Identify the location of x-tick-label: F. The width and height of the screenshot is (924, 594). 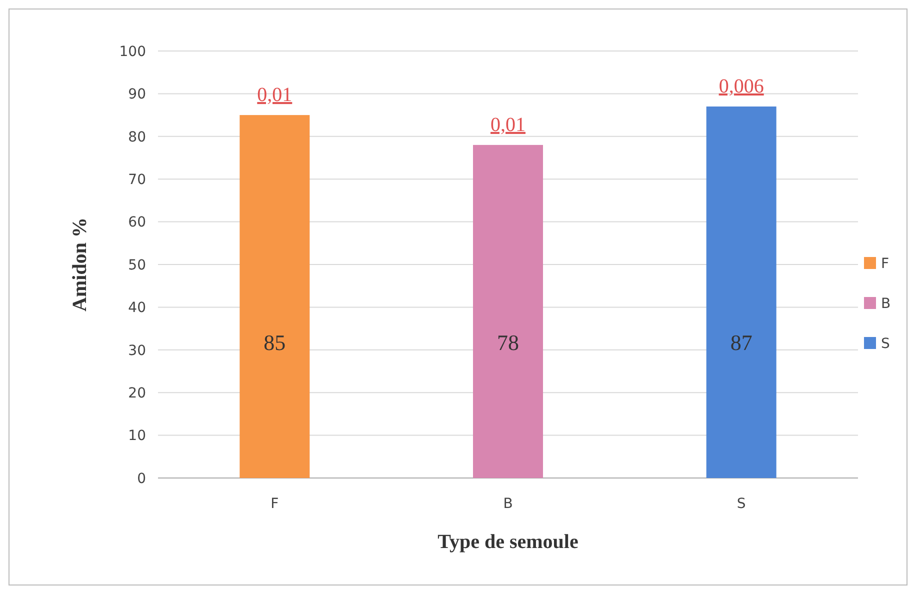
(274, 504).